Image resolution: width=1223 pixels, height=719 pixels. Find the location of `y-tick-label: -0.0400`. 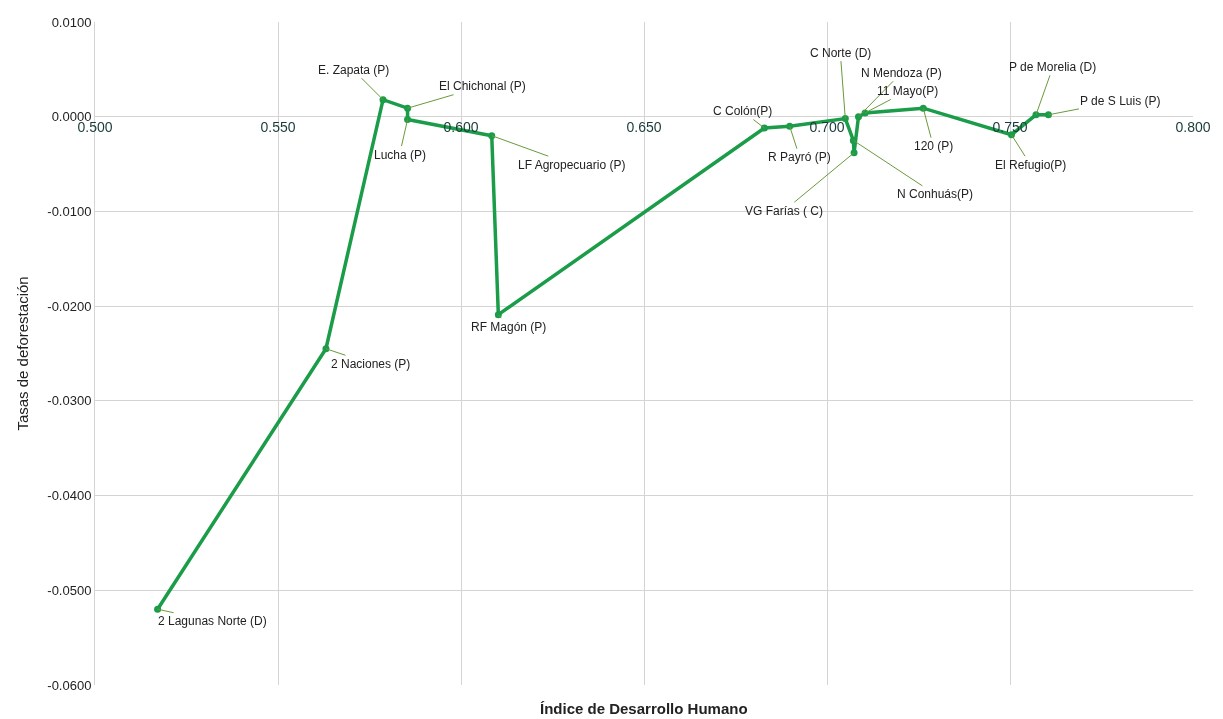

y-tick-label: -0.0400 is located at coordinates (69, 496).